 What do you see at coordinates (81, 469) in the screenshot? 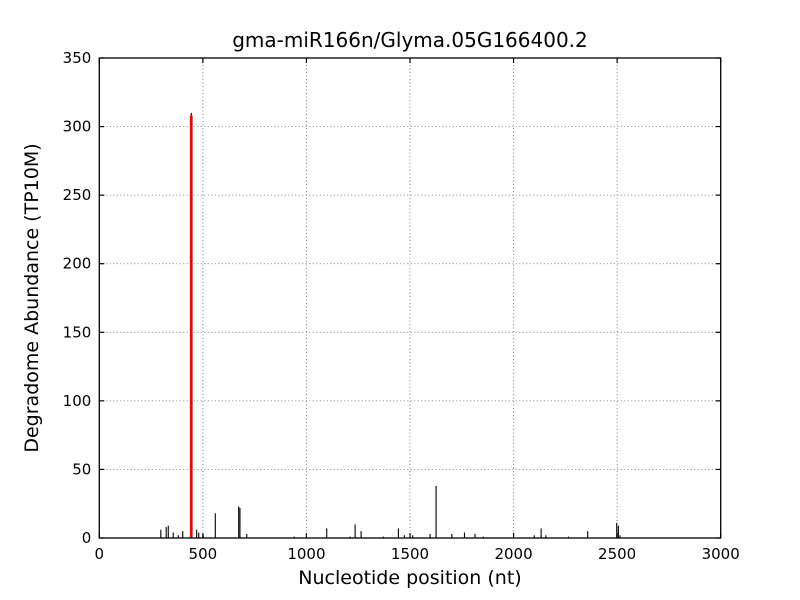
I see `y-tick-label: 50` at bounding box center [81, 469].